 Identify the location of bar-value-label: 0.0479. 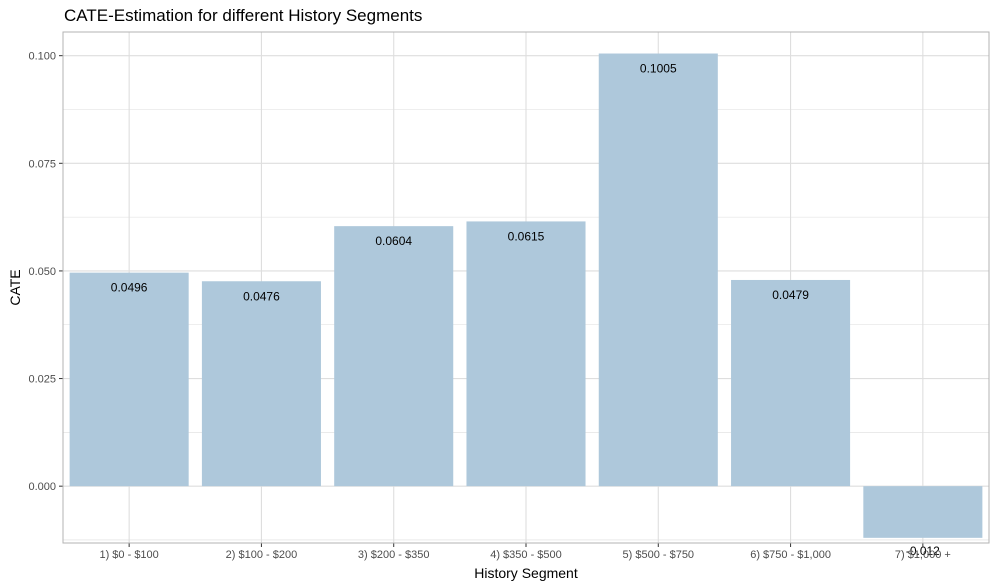
(790, 295).